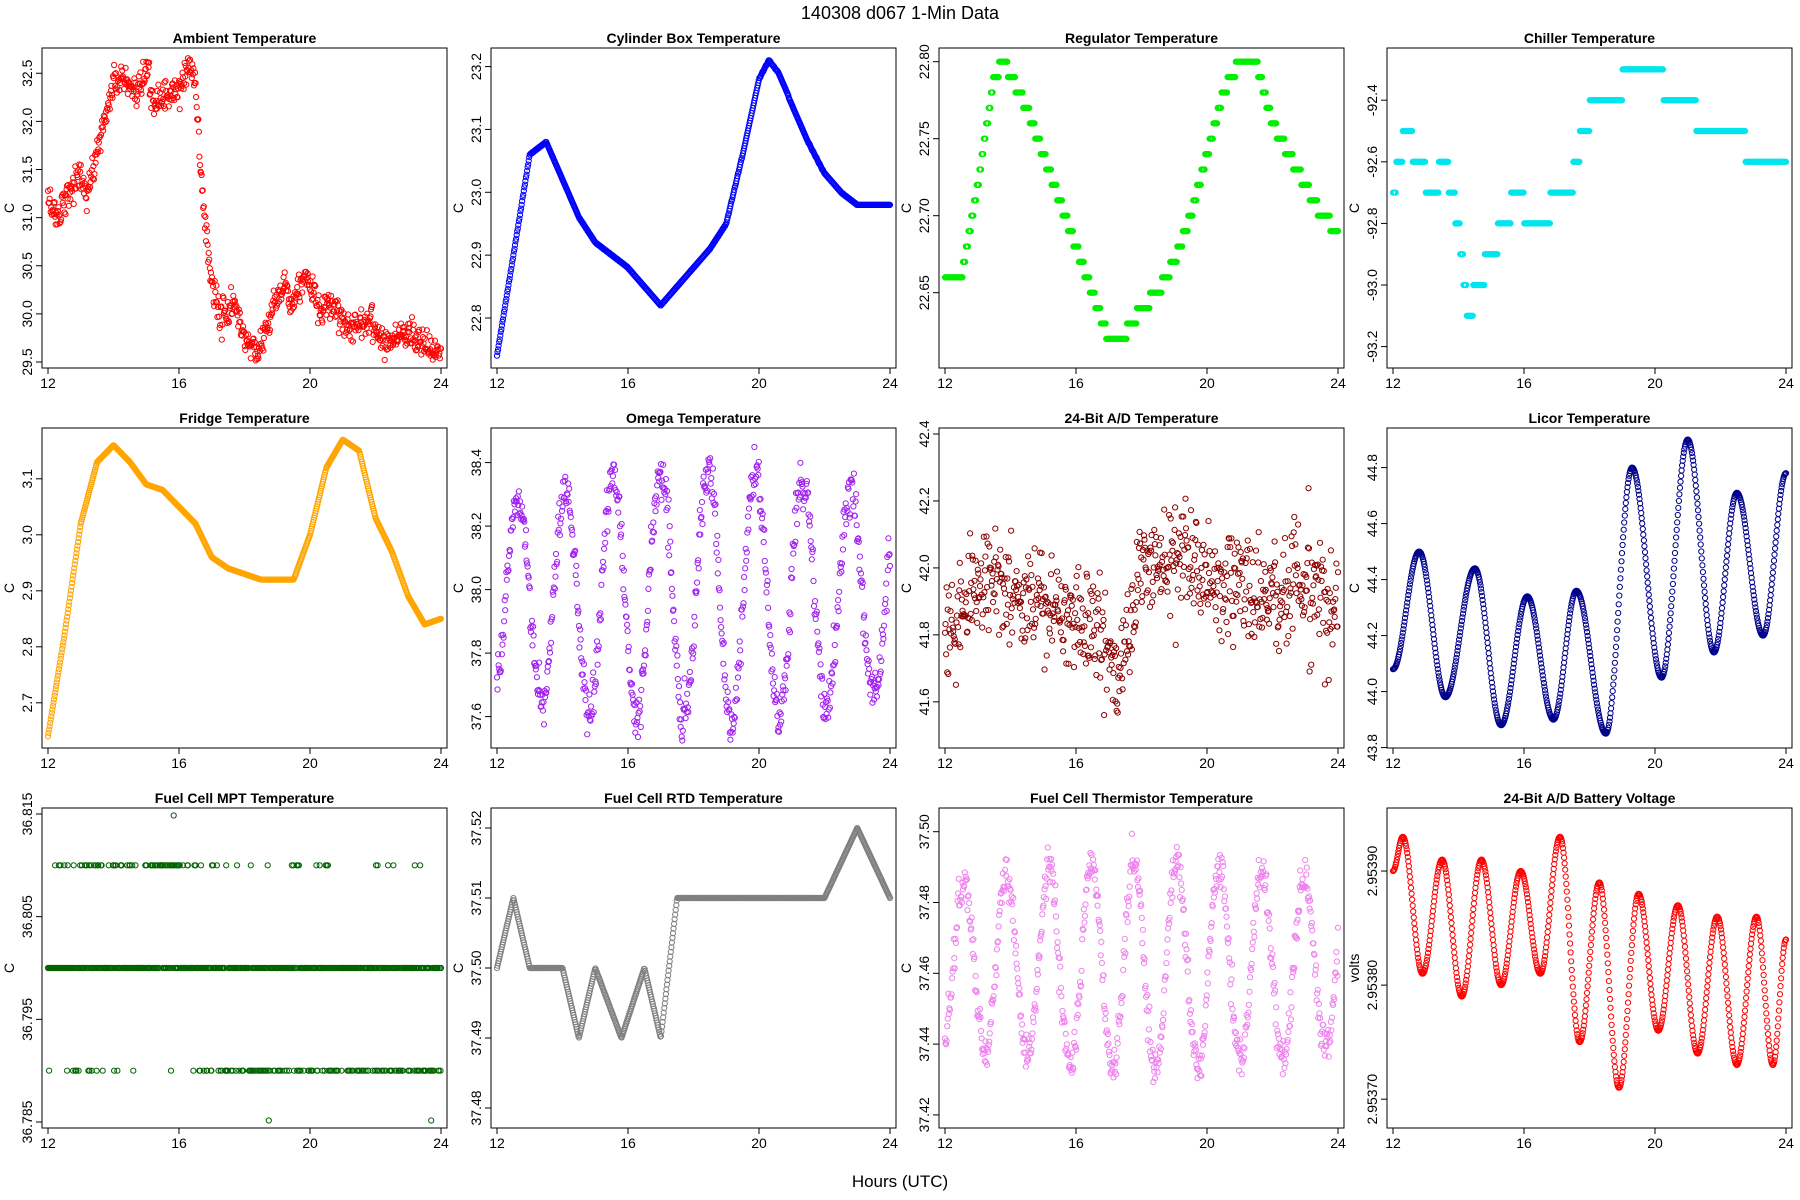 This screenshot has width=1800, height=1200. I want to click on x-tick-label: 16, so click(628, 763).